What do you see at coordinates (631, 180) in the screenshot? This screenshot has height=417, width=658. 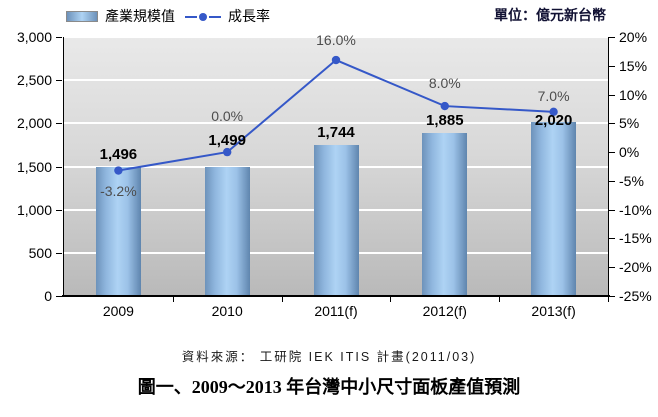 I see `right-axis-tick-label: -5%` at bounding box center [631, 180].